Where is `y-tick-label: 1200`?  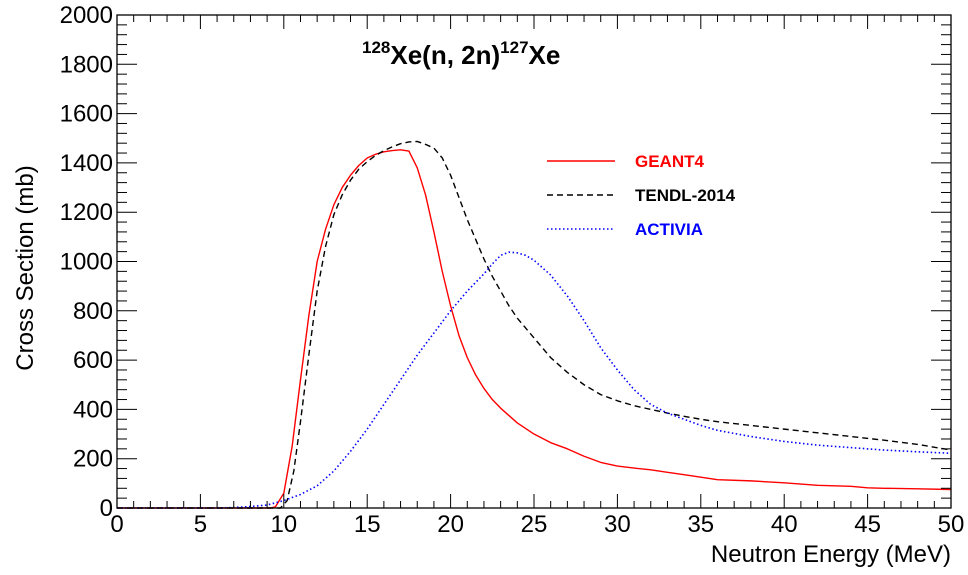 y-tick-label: 1200 is located at coordinates (86, 212).